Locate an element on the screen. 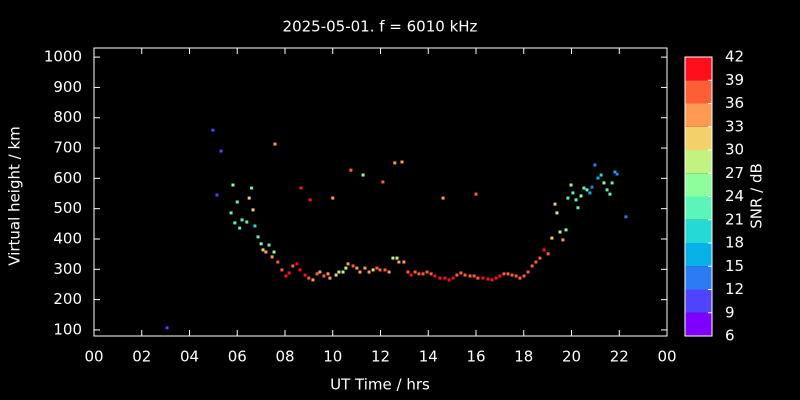  colorbar-tick-label: 6 is located at coordinates (730, 336).